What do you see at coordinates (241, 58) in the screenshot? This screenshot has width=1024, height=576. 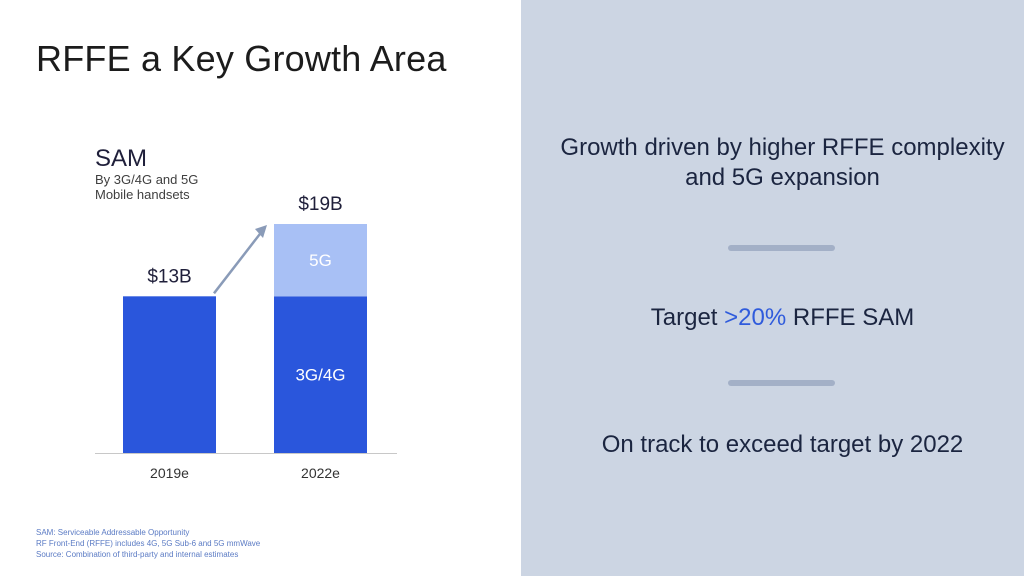 I see `slide-title: RFFE a Key Growth Area` at bounding box center [241, 58].